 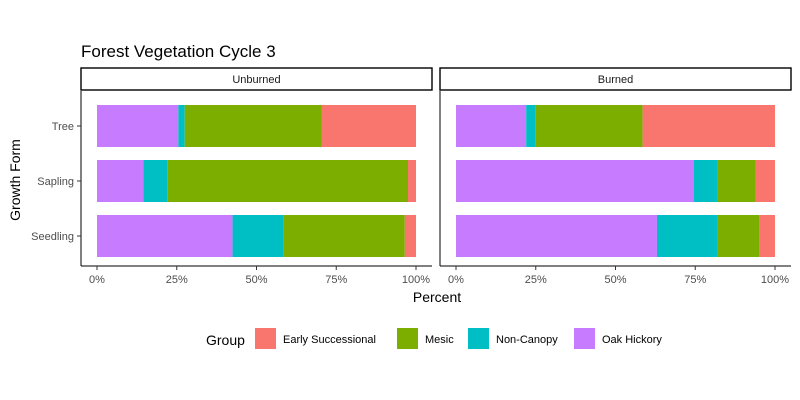 What do you see at coordinates (181, 126) in the screenshot?
I see `bar-unburned-tree-non-canopy` at bounding box center [181, 126].